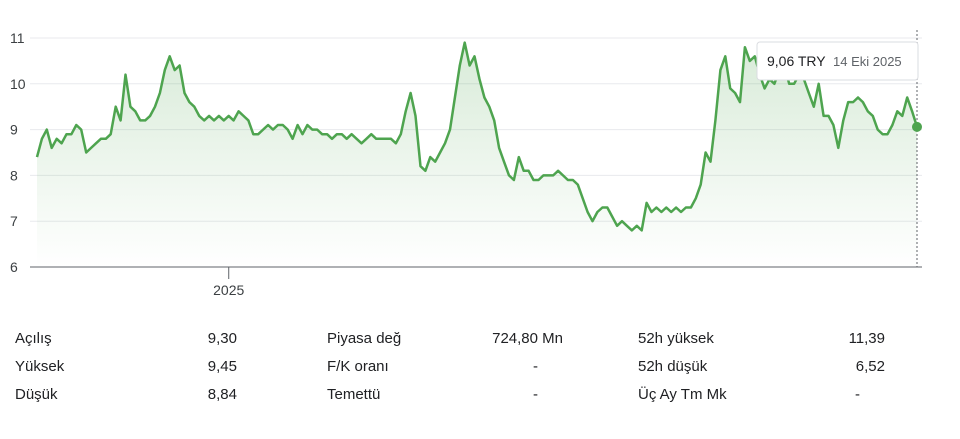 This screenshot has width=960, height=439. What do you see at coordinates (222, 394) in the screenshot?
I see `stat-value: 8,84` at bounding box center [222, 394].